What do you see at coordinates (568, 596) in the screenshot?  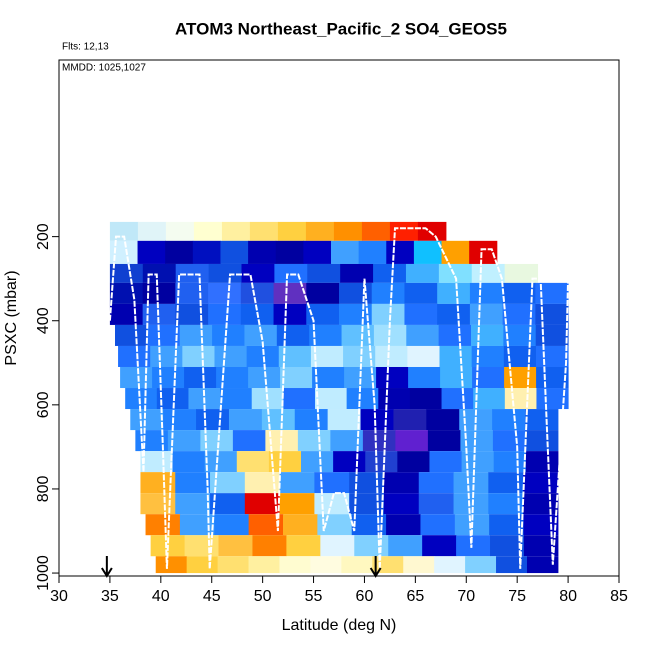 I see `x-tick-label: 80` at bounding box center [568, 596].